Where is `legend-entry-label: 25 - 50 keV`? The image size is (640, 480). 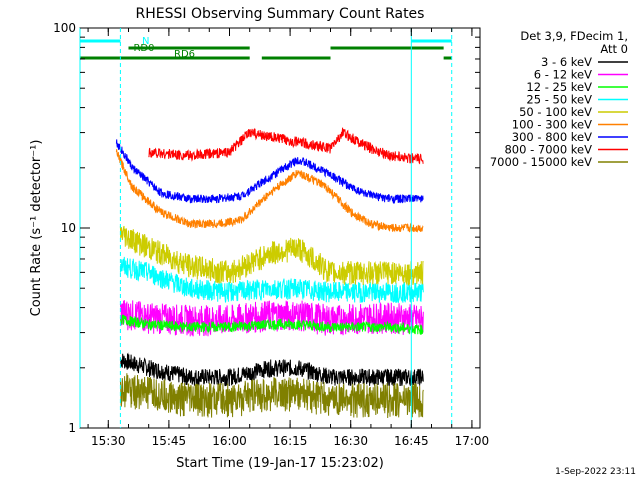 legend-entry-label: 25 - 50 keV is located at coordinates (559, 100).